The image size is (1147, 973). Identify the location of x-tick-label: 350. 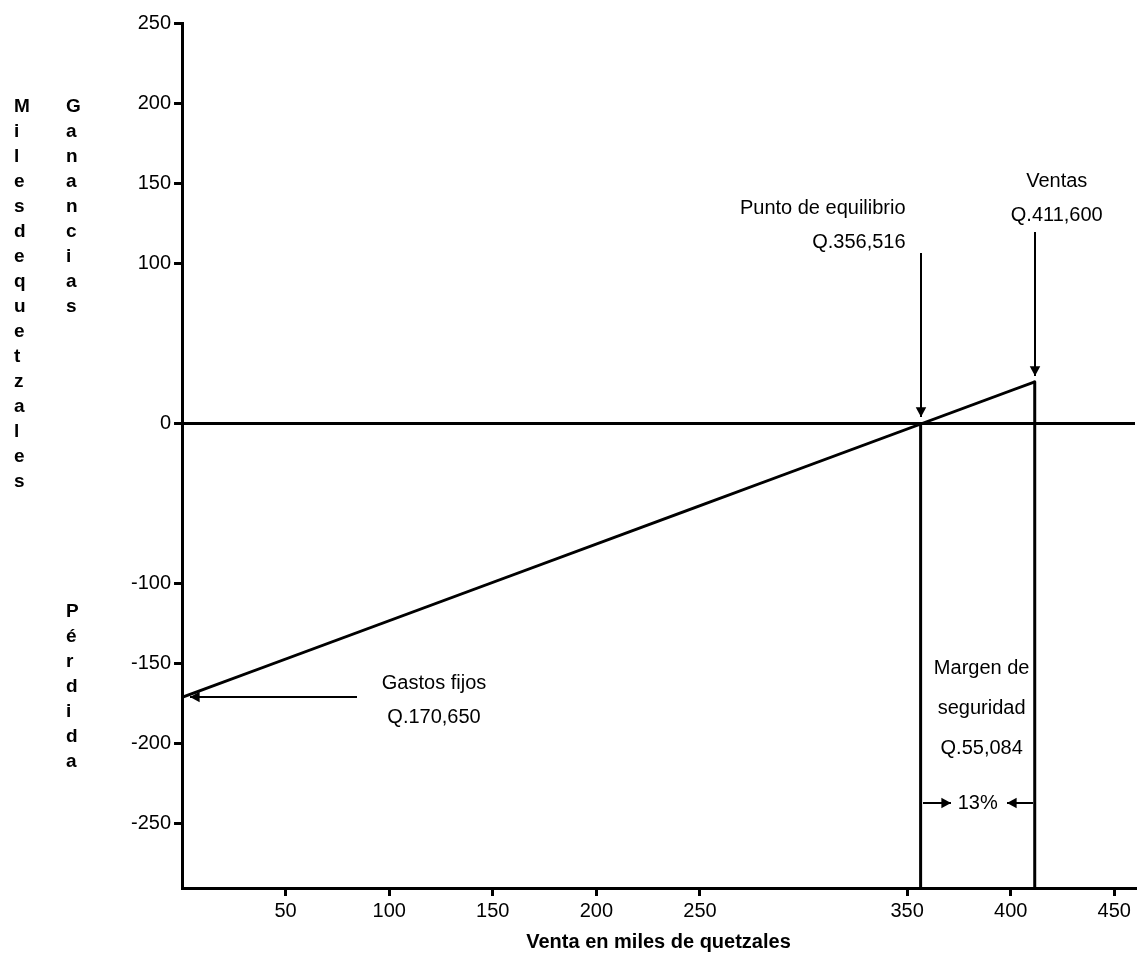
(907, 909).